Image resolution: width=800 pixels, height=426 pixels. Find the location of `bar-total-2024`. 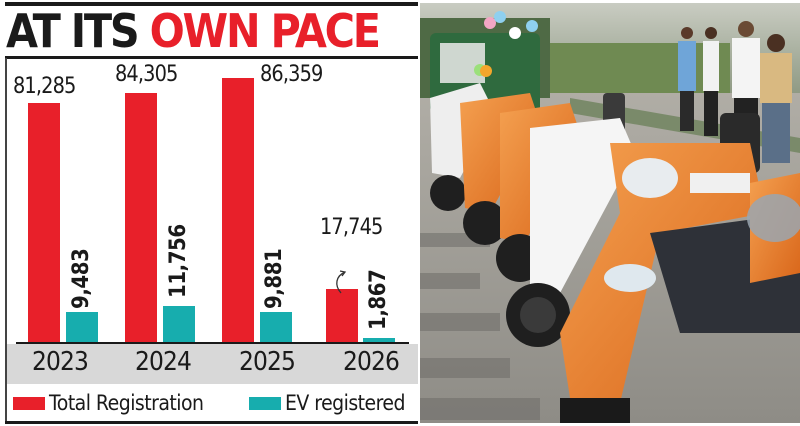

bar-total-2024 is located at coordinates (141, 218).